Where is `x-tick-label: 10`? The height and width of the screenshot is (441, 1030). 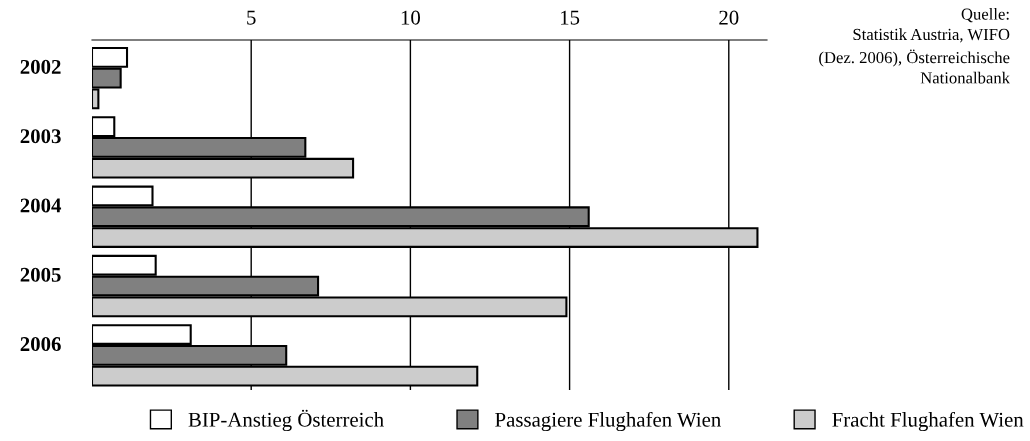
x-tick-label: 10 is located at coordinates (411, 17).